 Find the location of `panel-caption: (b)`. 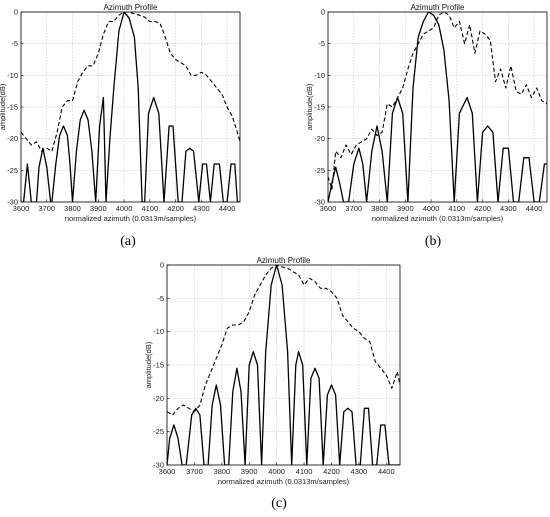

panel-caption: (b) is located at coordinates (433, 241).